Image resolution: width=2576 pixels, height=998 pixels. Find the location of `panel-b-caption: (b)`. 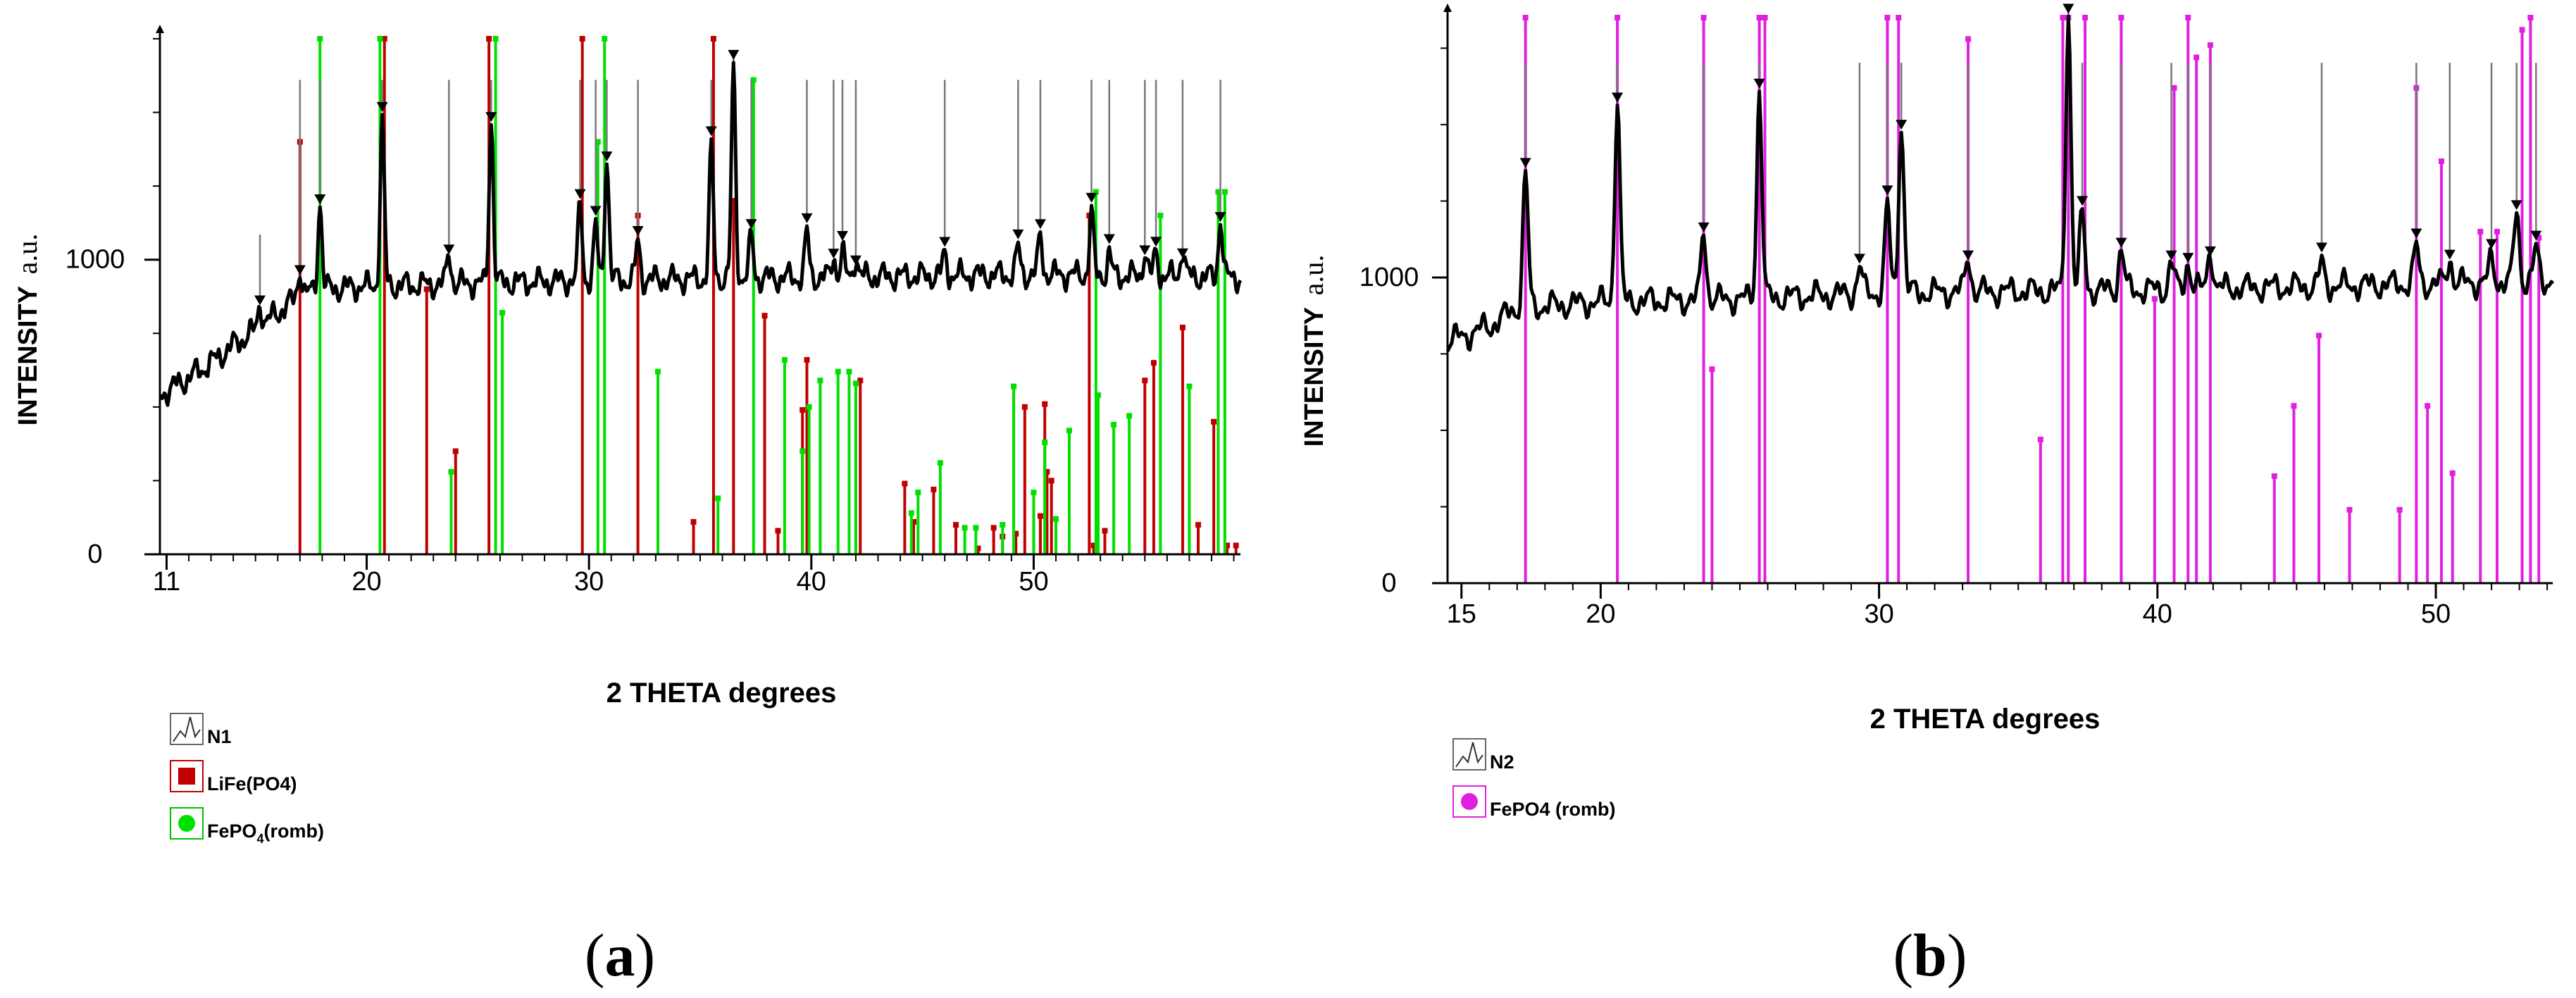

panel-b-caption: (b) is located at coordinates (1930, 955).